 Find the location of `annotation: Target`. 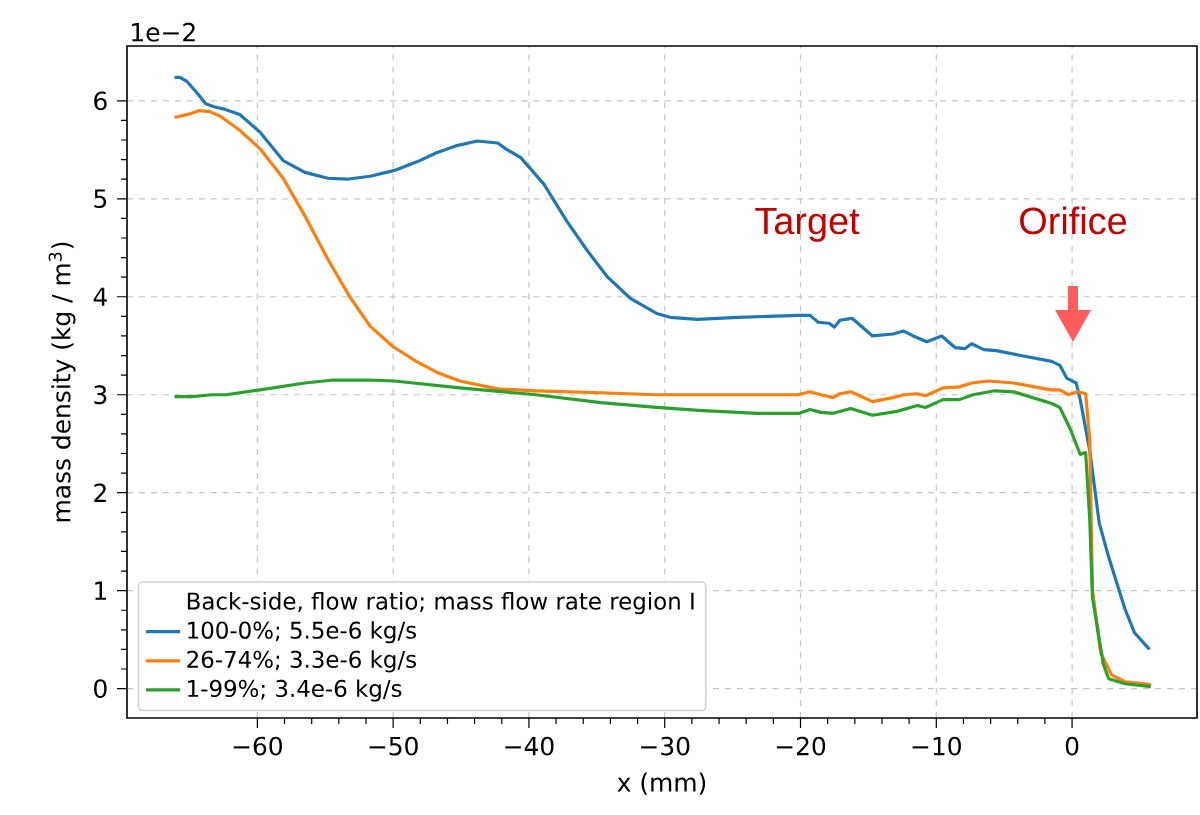

annotation: Target is located at coordinates (807, 224).